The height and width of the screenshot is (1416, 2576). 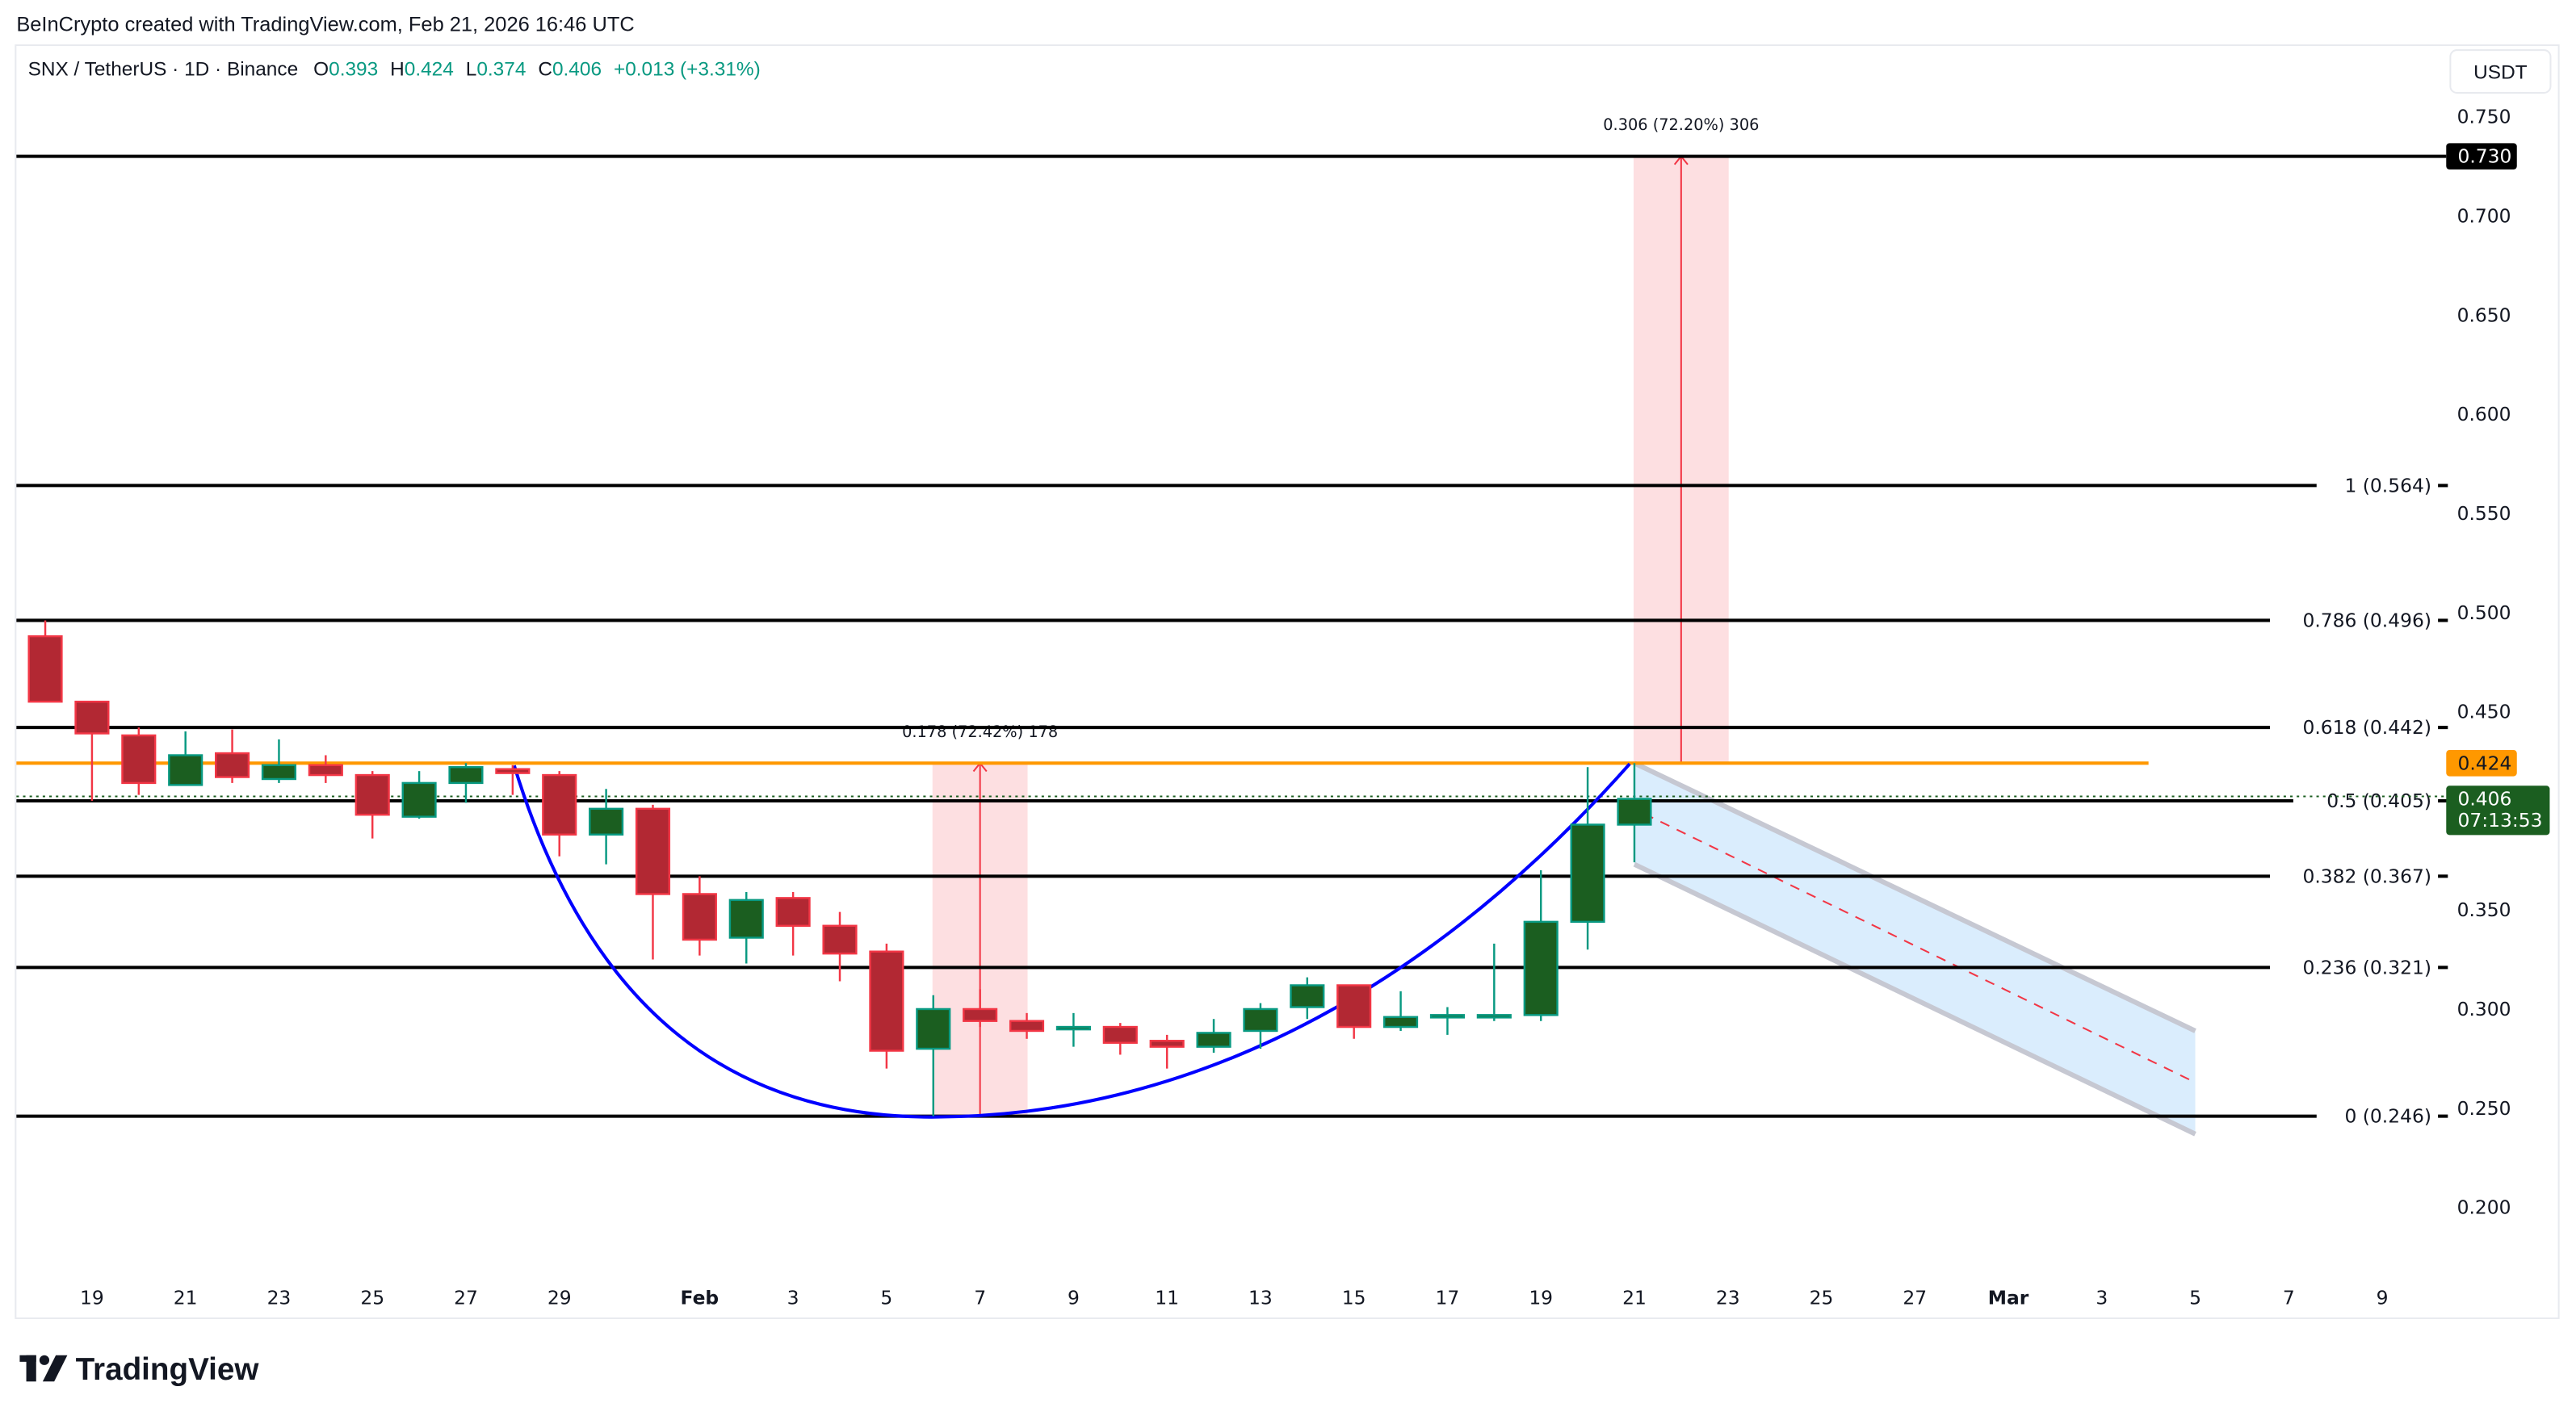 I want to click on date-tick-label: 23, so click(x=1728, y=1298).